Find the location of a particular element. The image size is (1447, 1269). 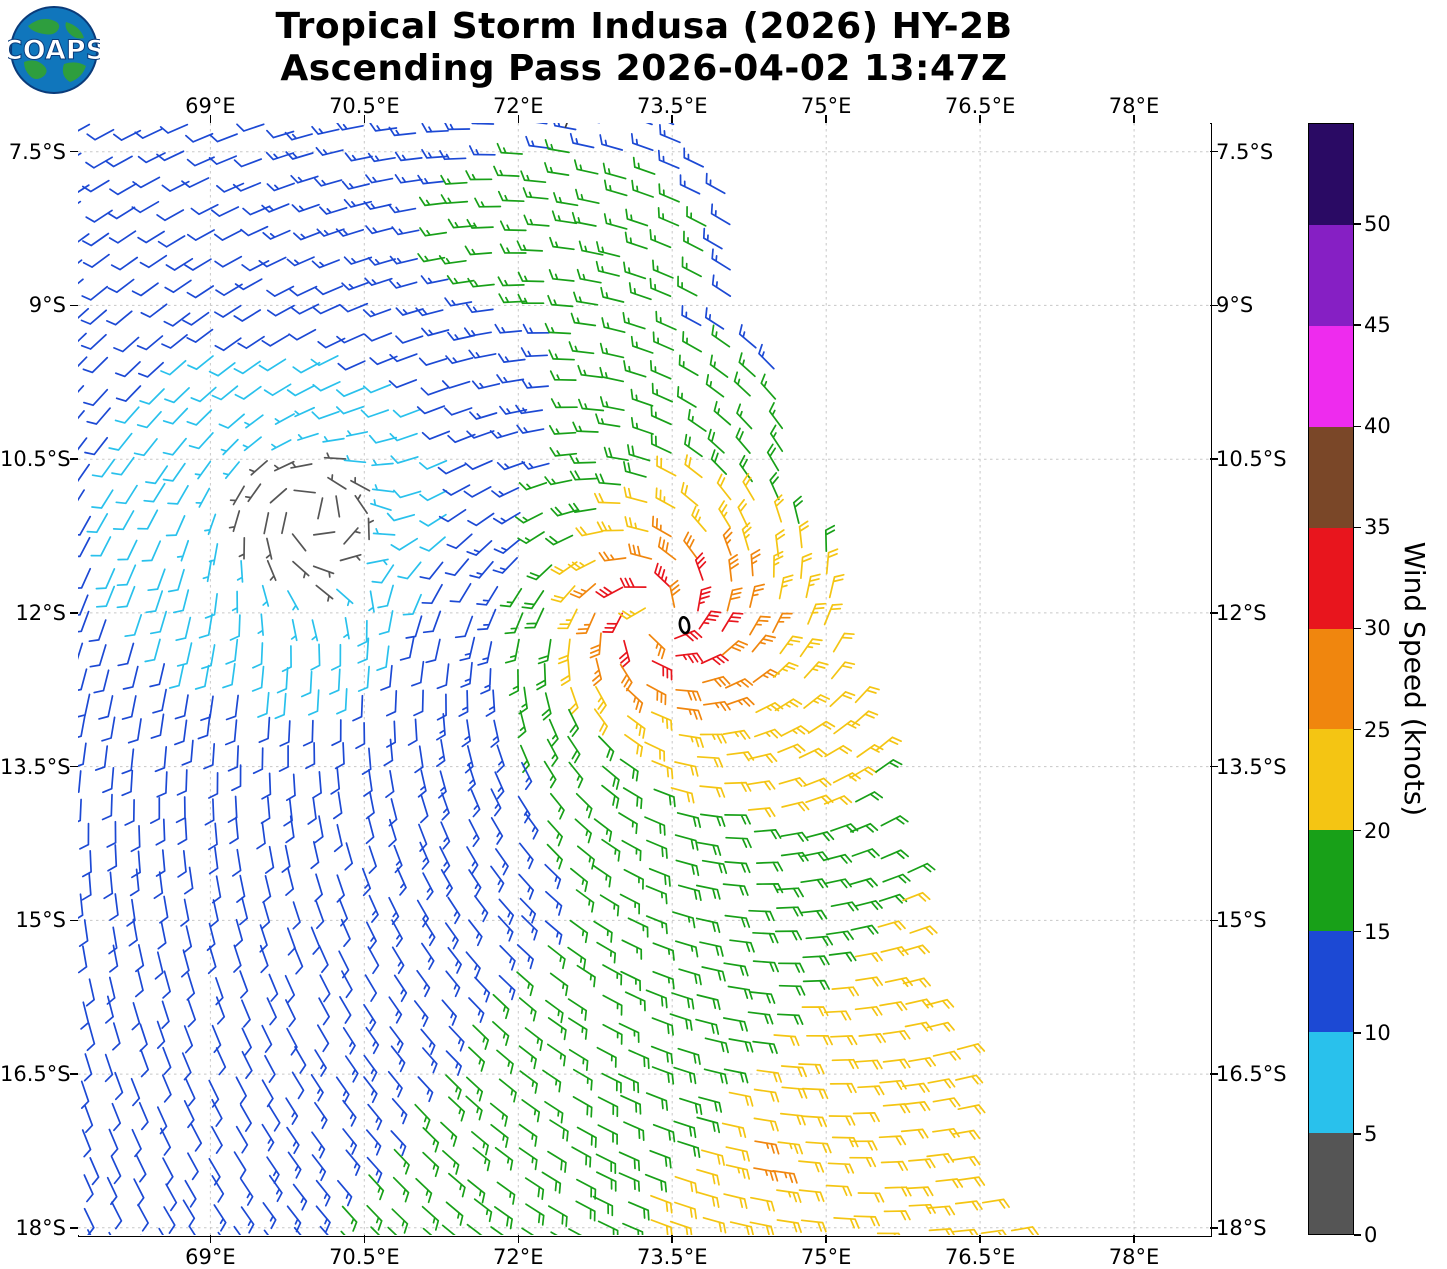

lon-tick-label-bottom: 73.5°E is located at coordinates (672, 1257).